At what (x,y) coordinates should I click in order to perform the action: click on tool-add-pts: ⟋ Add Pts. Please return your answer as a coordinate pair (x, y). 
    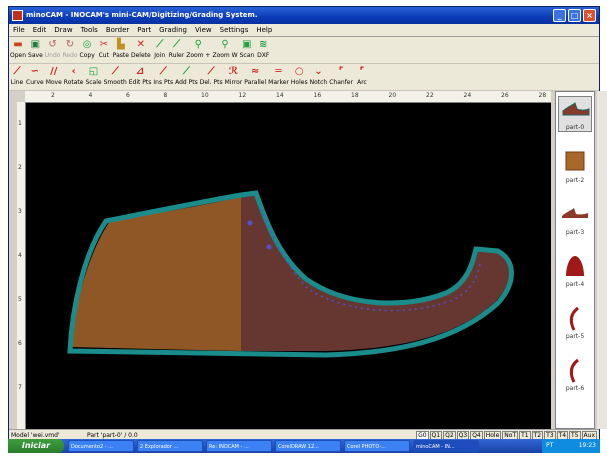
    Looking at the image, I should click on (186, 77).